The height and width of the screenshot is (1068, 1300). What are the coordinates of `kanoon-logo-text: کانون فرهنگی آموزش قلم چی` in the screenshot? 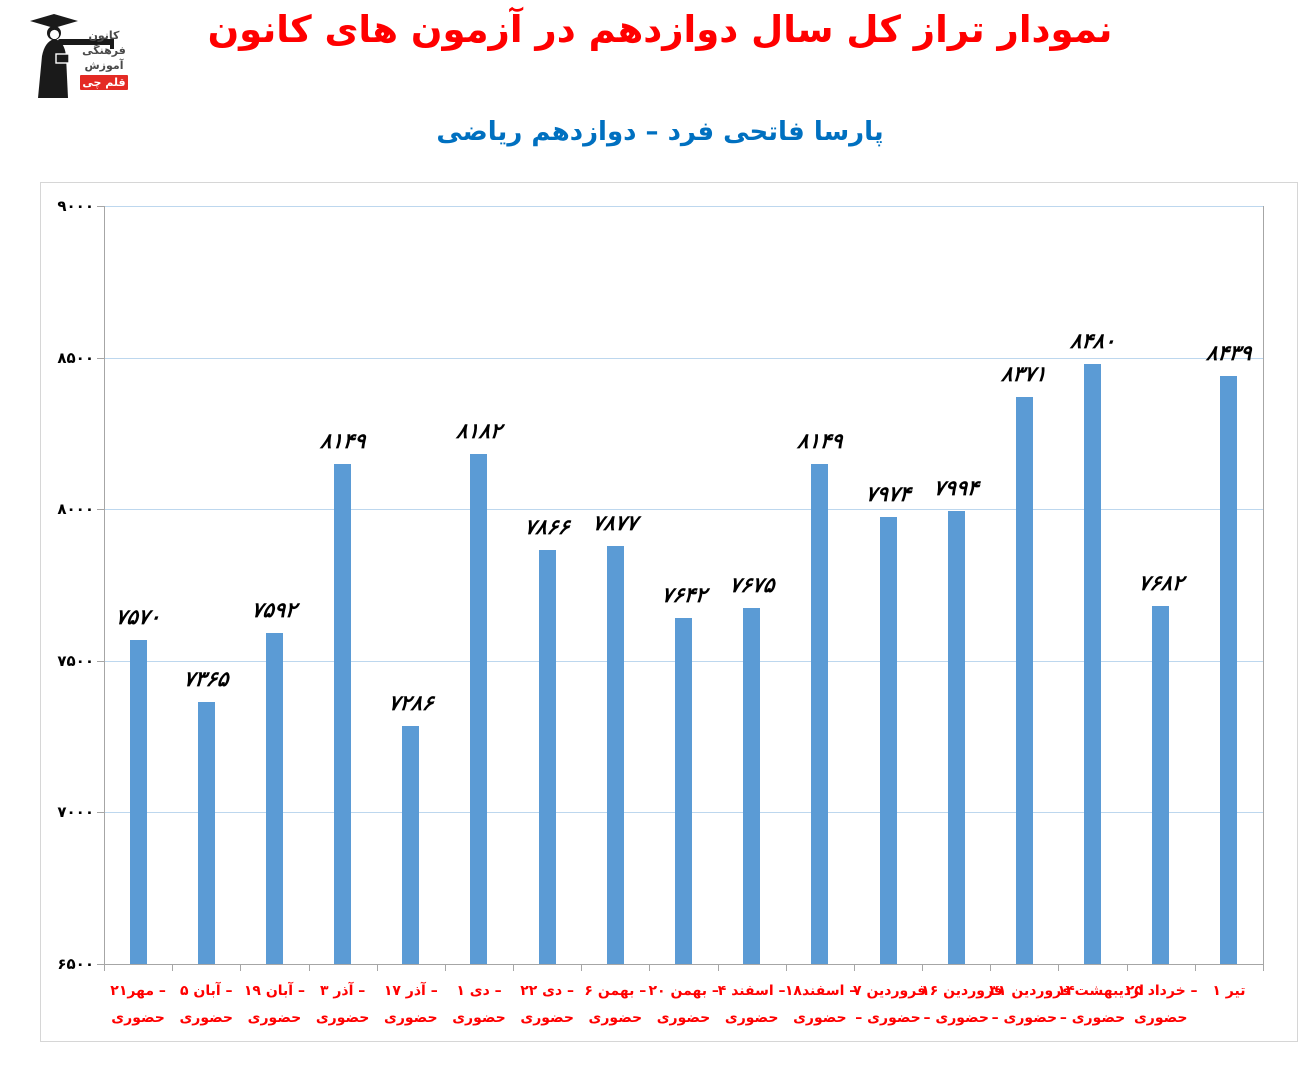 It's located at (104, 59).